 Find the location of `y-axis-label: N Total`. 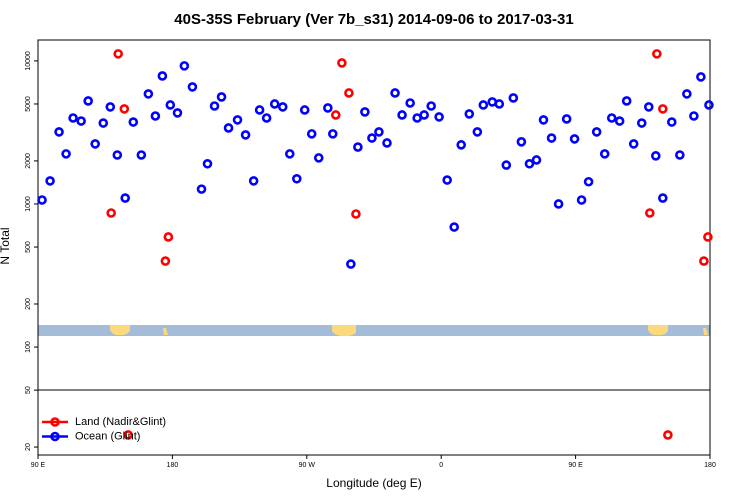

y-axis-label: N Total is located at coordinates (6, 245).